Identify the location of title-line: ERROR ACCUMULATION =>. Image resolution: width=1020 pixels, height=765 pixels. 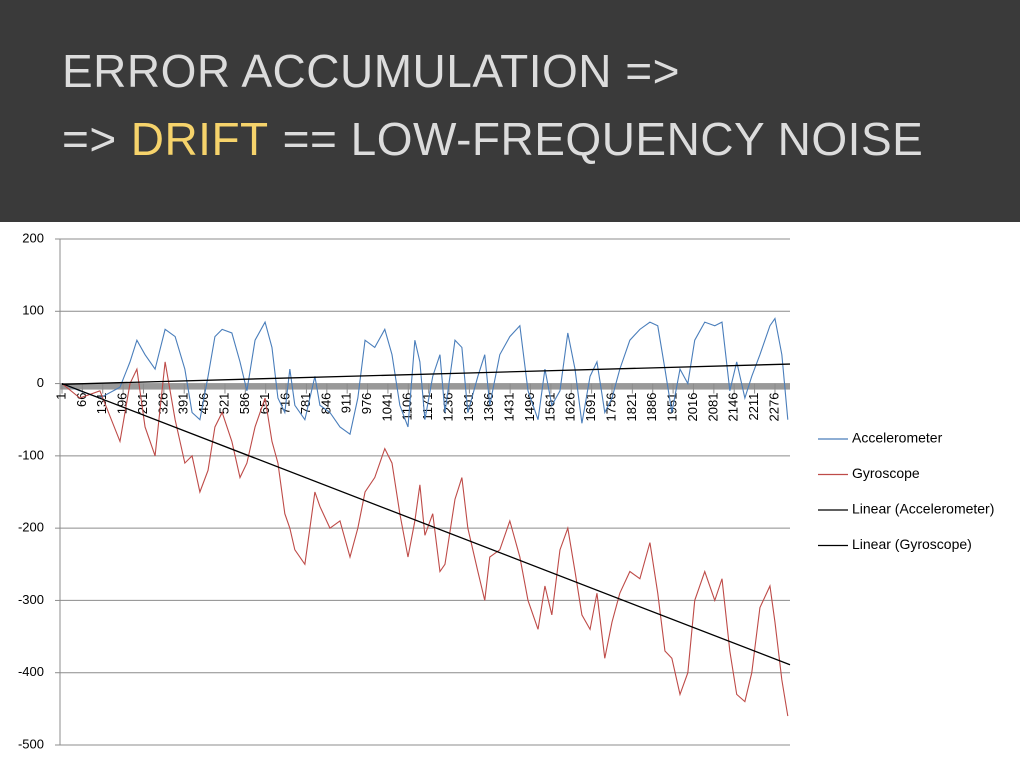
(371, 71).